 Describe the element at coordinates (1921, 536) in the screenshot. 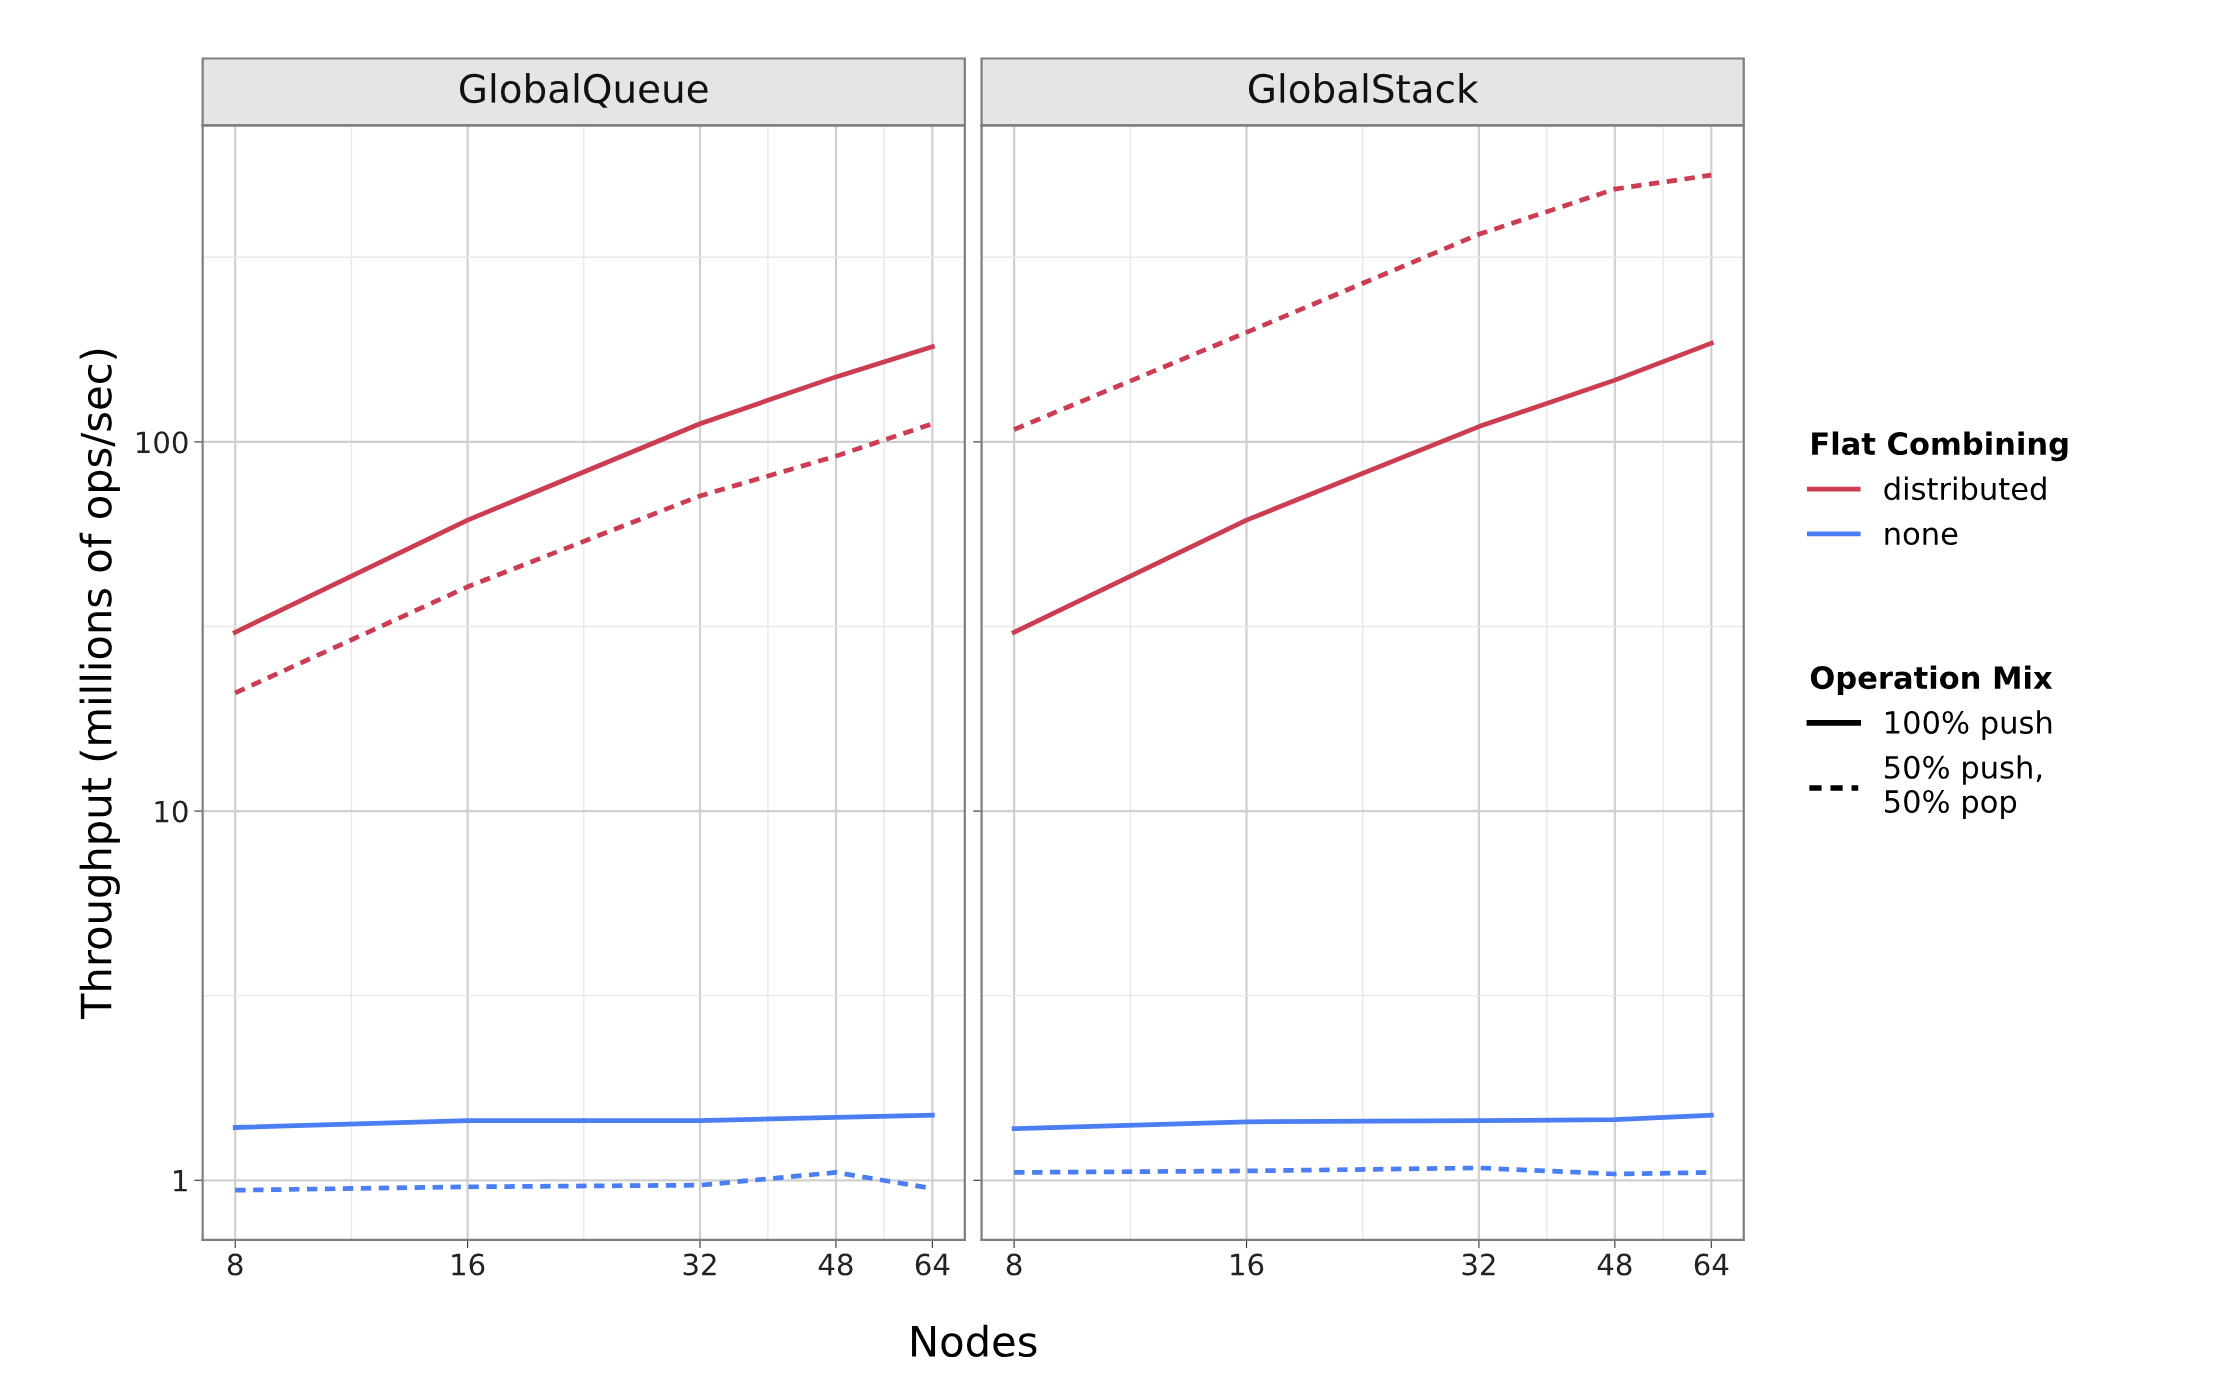

I see `legend-label: none` at that location.